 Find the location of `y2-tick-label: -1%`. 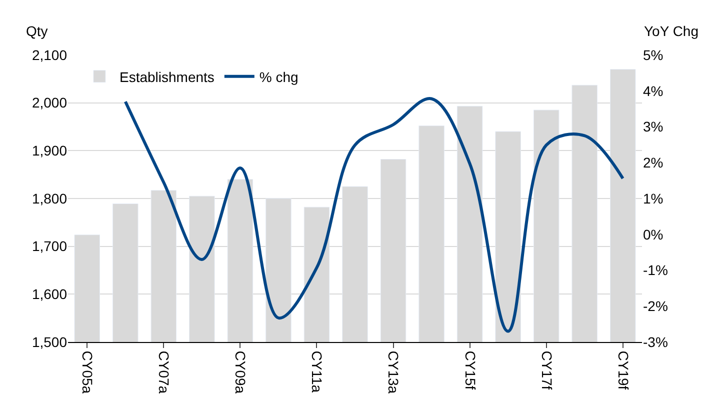

y2-tick-label: -1% is located at coordinates (655, 270).